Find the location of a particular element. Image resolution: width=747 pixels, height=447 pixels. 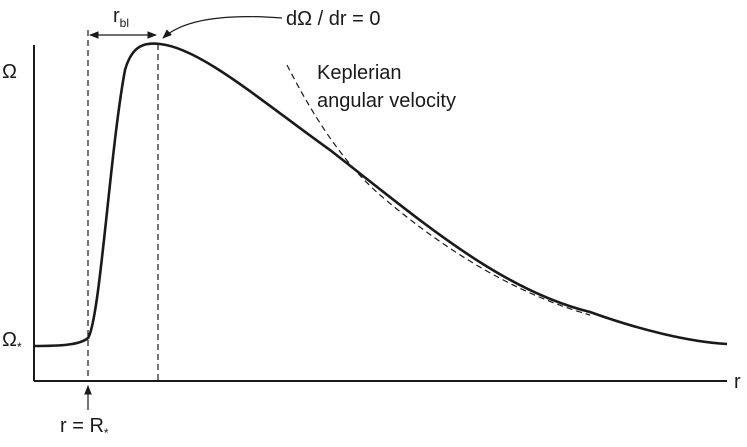

label-main: r is located at coordinates (116, 16).